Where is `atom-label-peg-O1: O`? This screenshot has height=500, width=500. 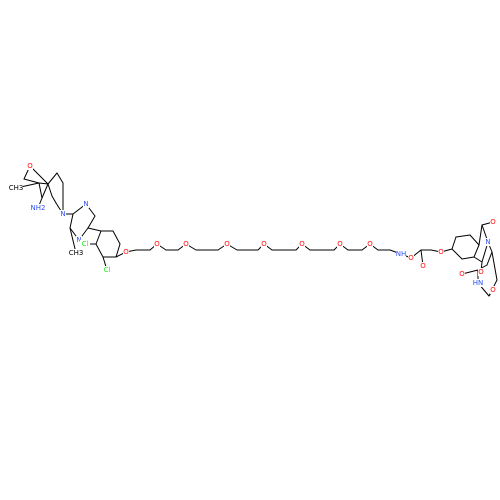
atom-label-peg-O1: O is located at coordinates (157, 244).